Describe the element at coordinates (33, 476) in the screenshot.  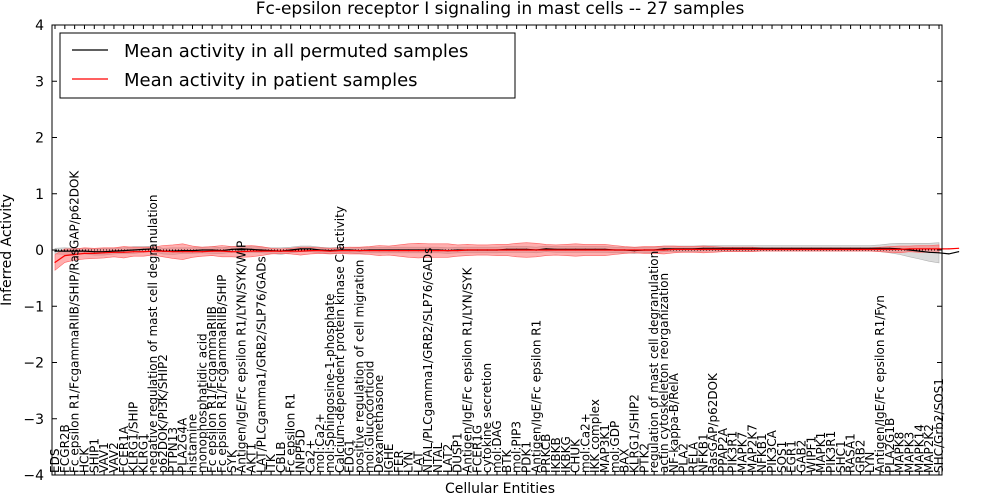
I see `y-tick-label: −4` at that location.